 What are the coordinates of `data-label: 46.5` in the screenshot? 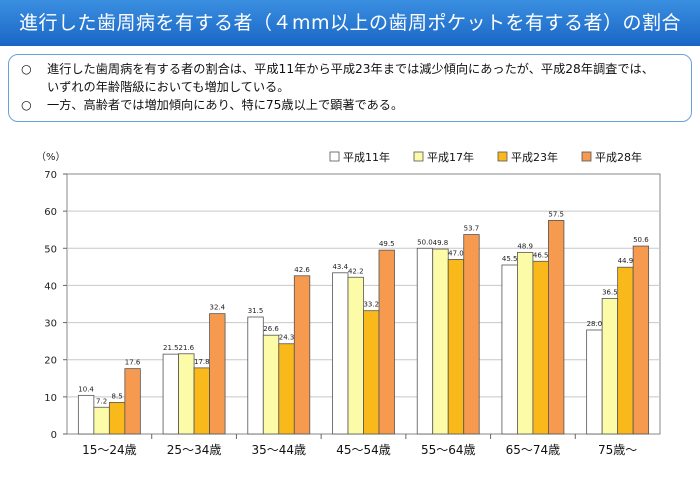 It's located at (541, 255).